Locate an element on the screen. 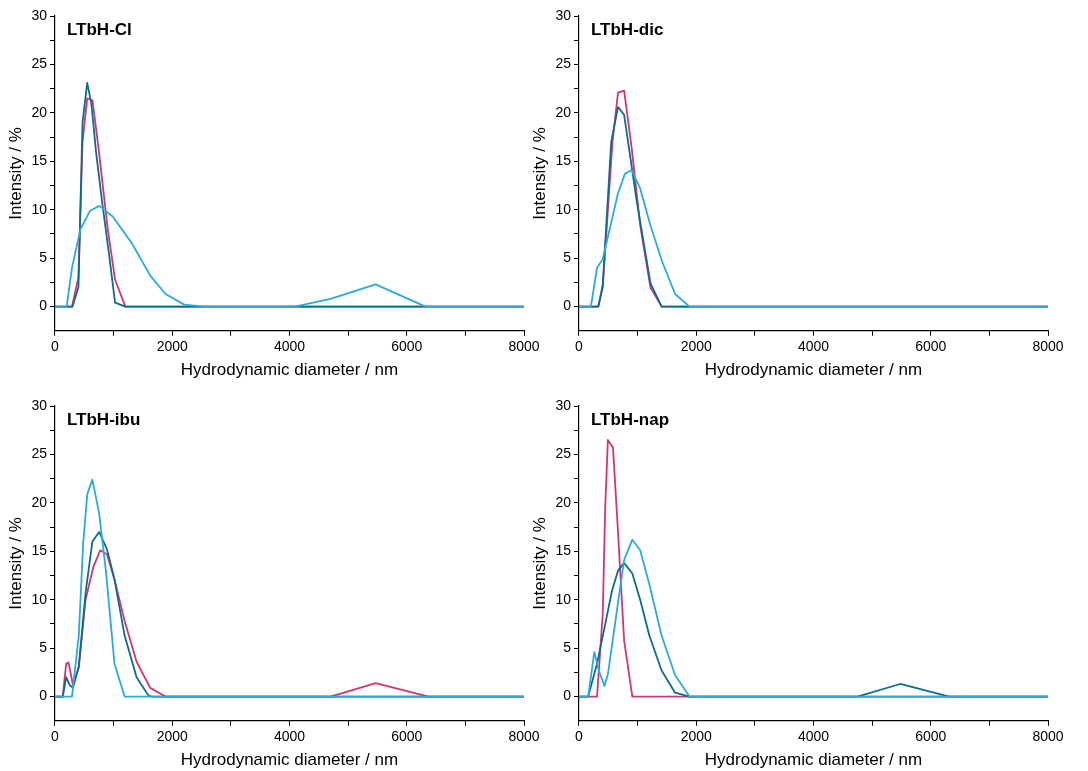 Image resolution: width=1088 pixels, height=771 pixels. chart-title: LTbH-dic is located at coordinates (627, 30).